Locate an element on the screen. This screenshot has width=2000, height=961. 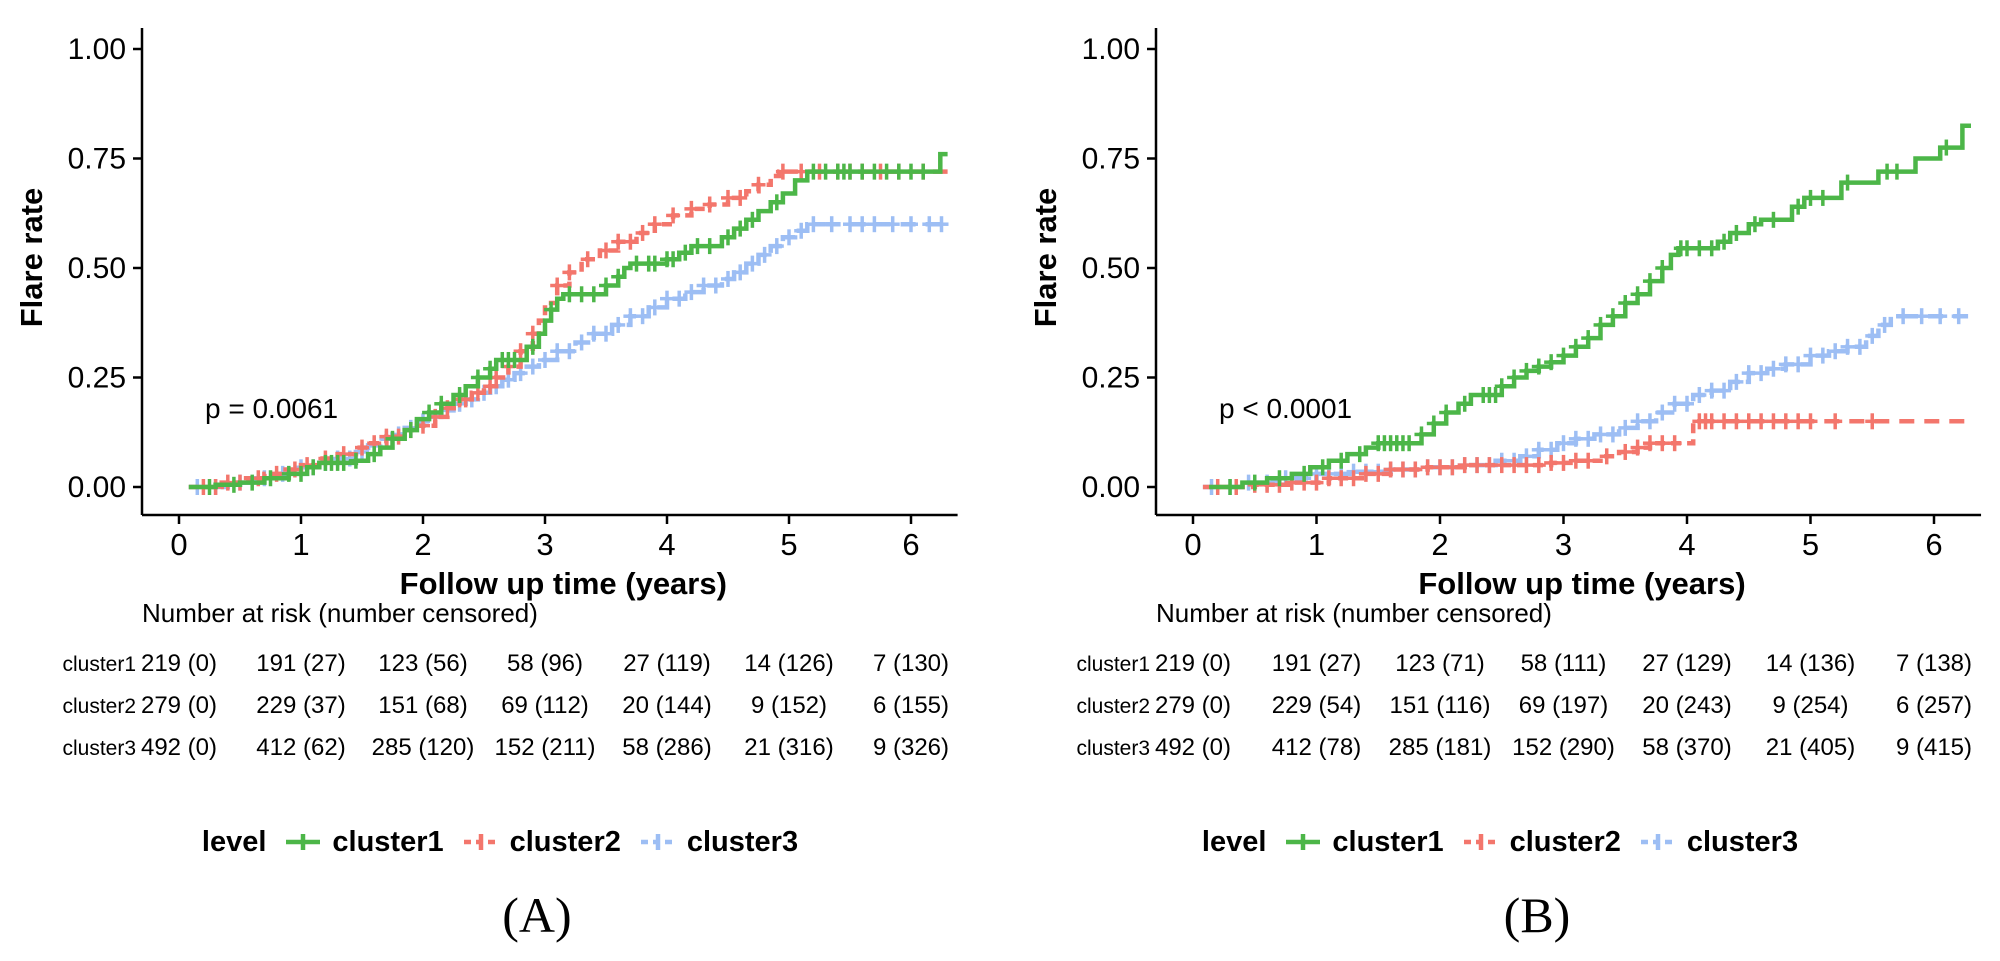
risk-cell: 151 (68) is located at coordinates (422, 705).